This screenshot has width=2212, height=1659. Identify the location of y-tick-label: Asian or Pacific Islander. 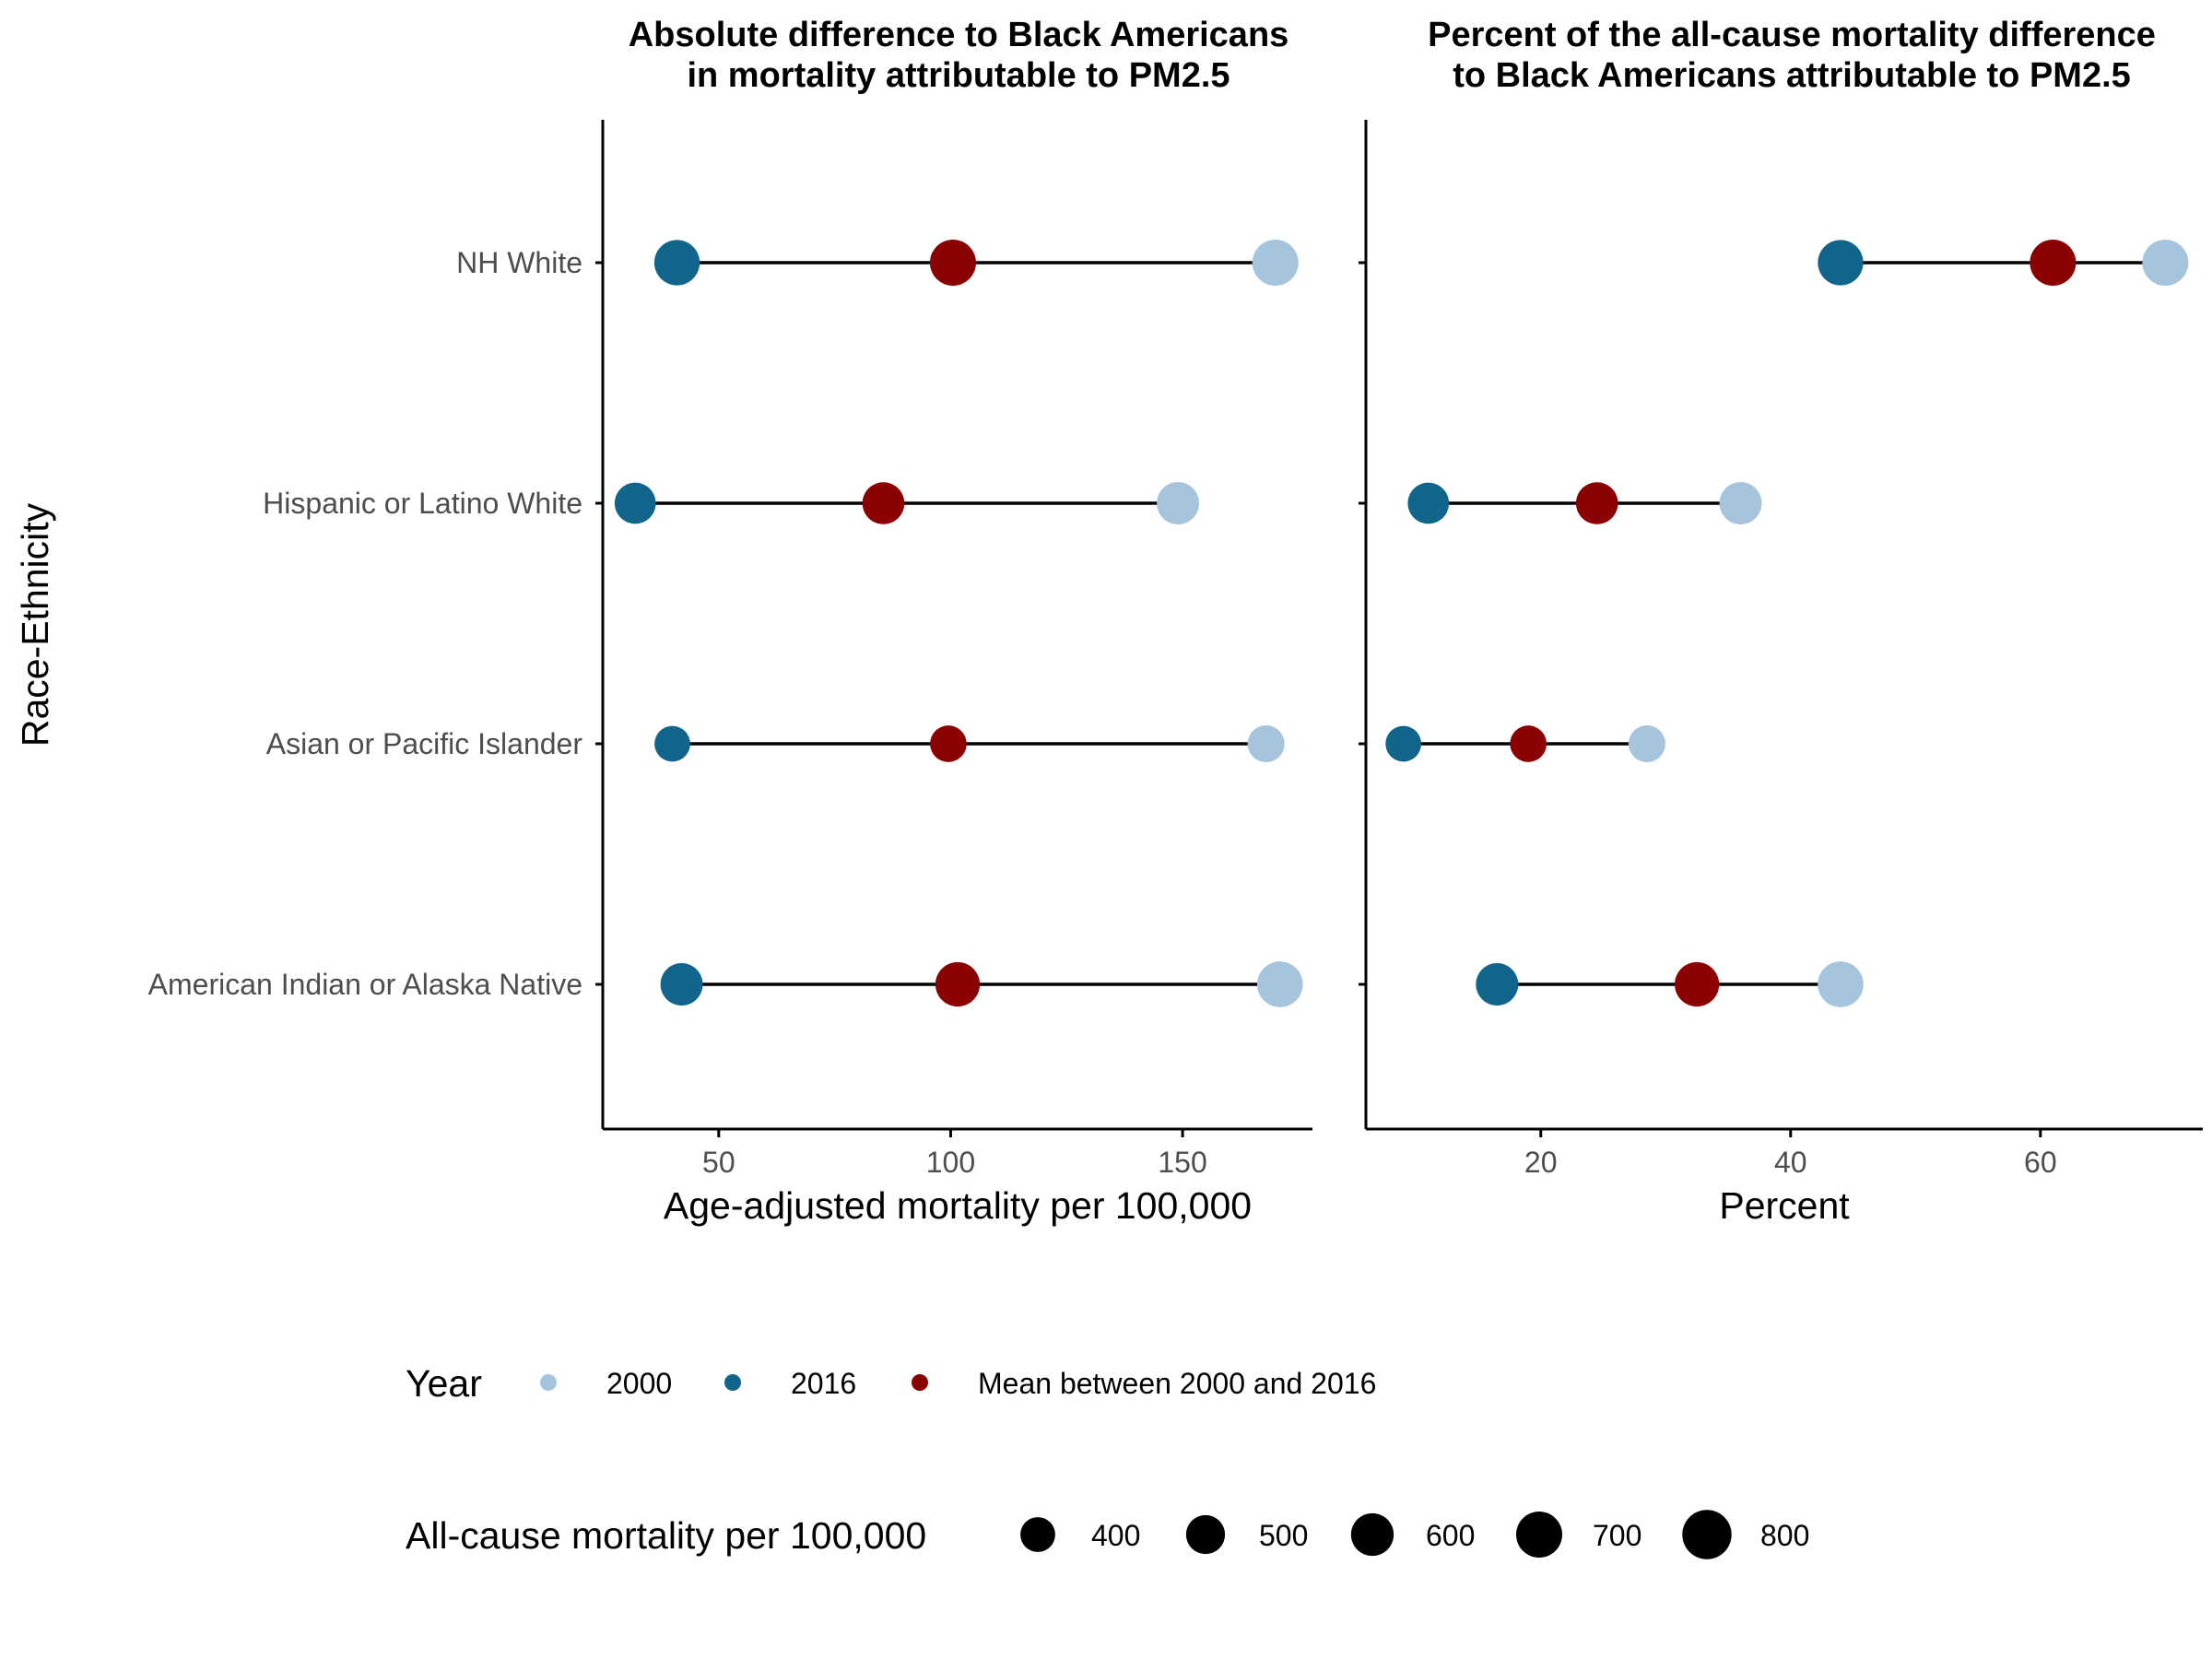
(424, 743).